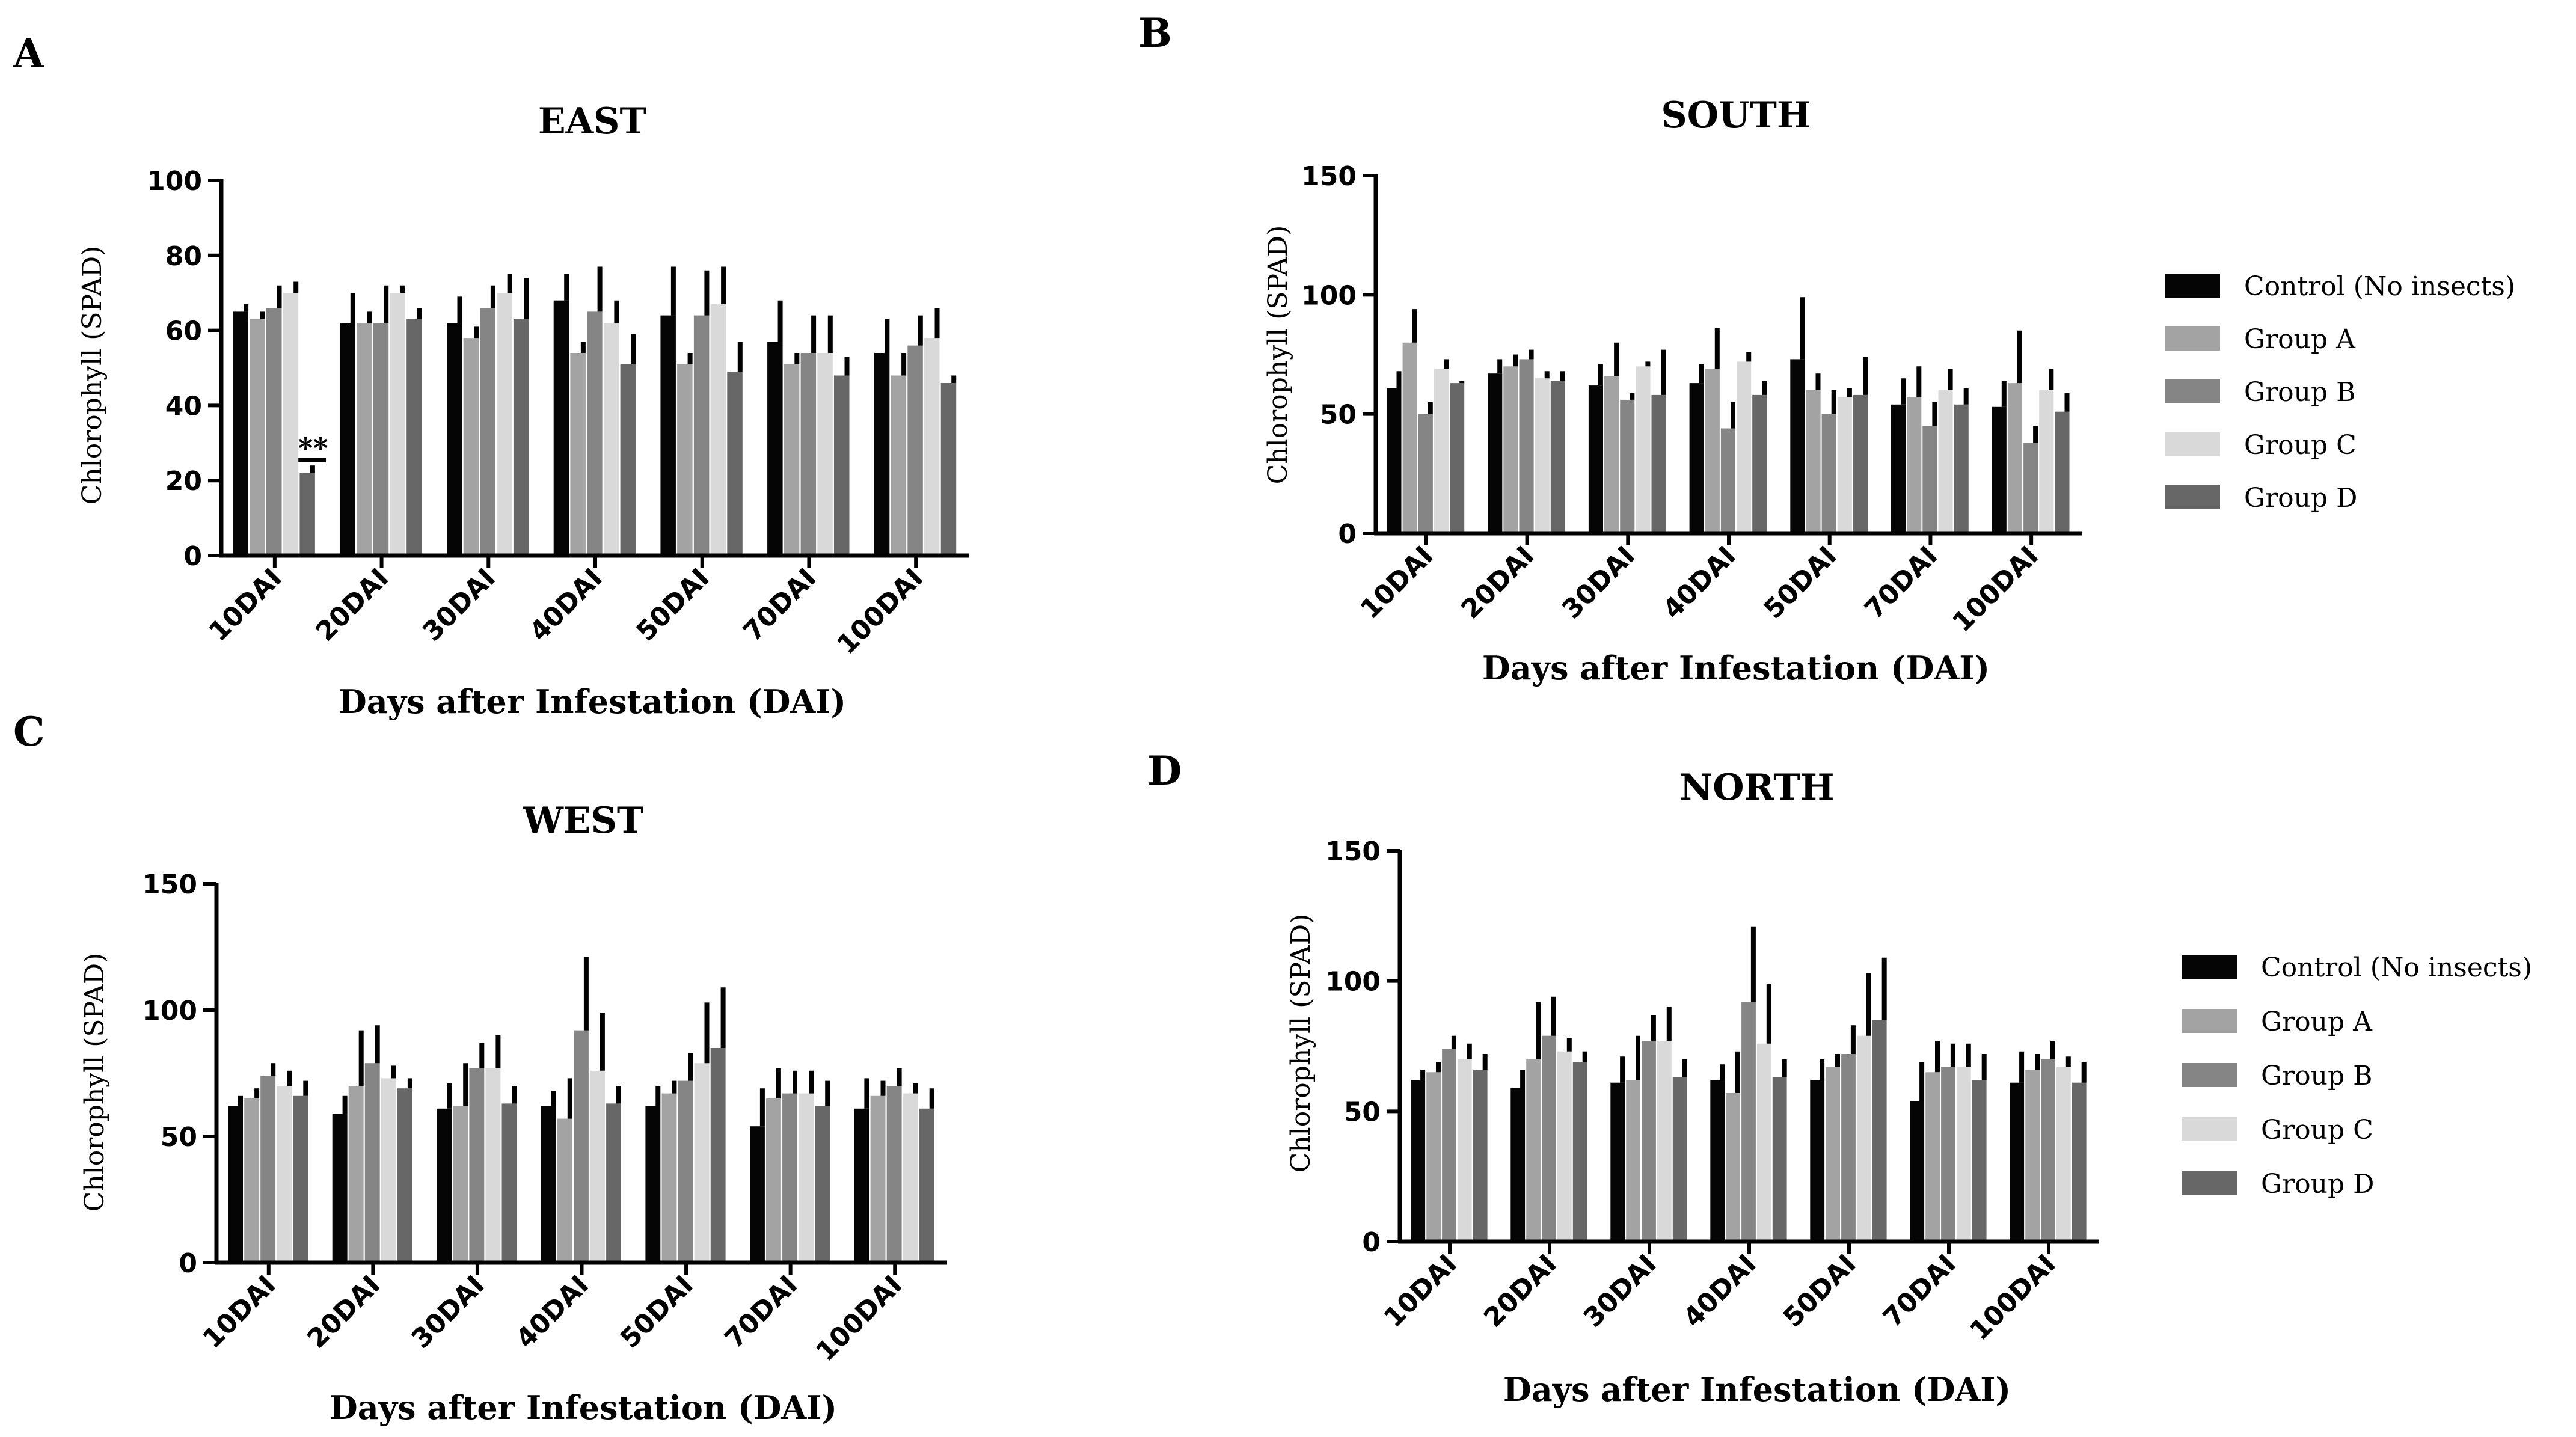  What do you see at coordinates (1533, 1150) in the screenshot?
I see `bar-20dai-group-a` at bounding box center [1533, 1150].